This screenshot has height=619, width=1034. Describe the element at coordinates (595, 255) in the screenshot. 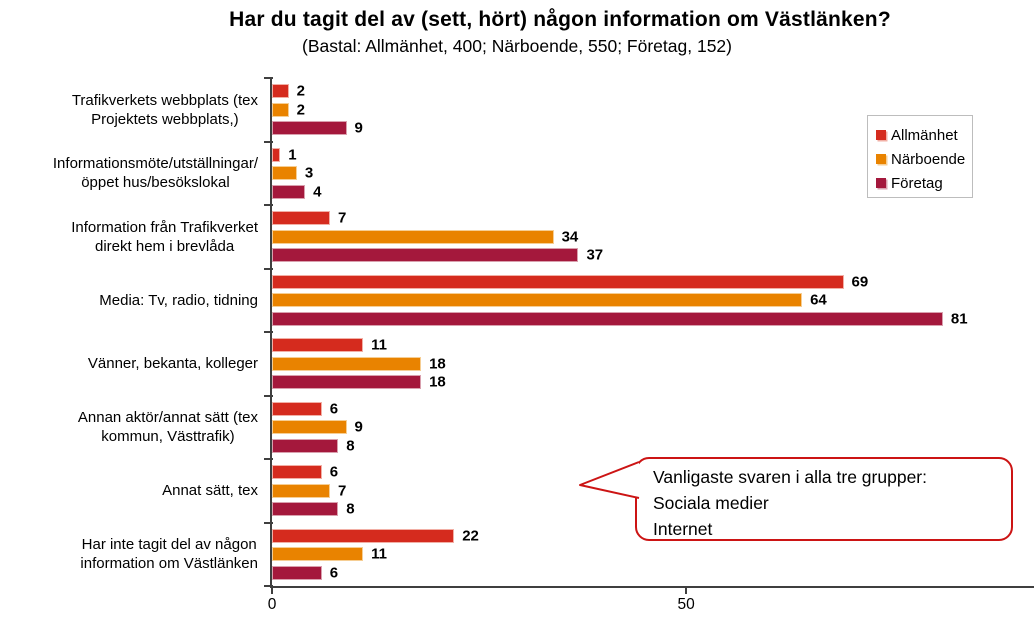

I see `value-label-företag-cat3: 37` at that location.